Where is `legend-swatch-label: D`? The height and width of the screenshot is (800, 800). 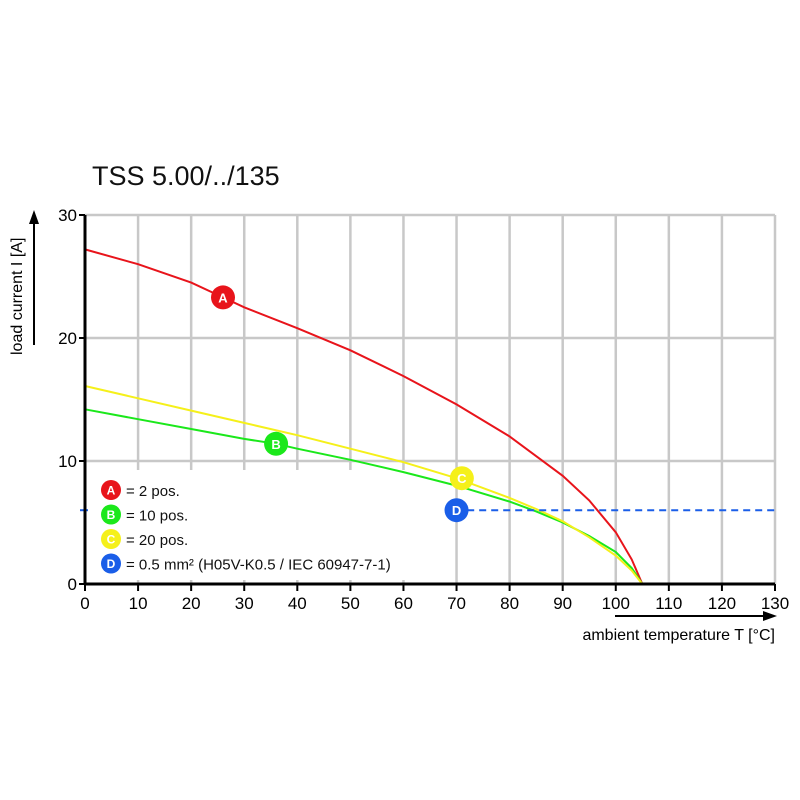
legend-swatch-label: D is located at coordinates (111, 564).